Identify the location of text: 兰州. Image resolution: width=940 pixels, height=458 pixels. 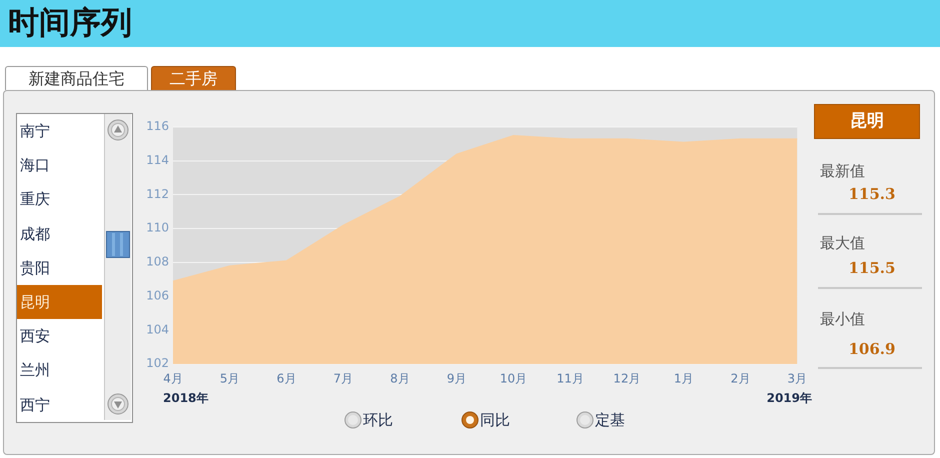
(35, 370).